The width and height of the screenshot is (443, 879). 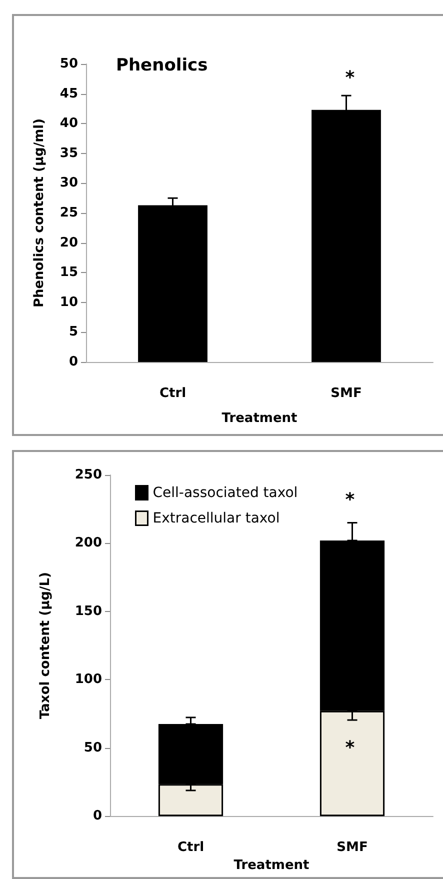 What do you see at coordinates (45, 646) in the screenshot?
I see `y-axis-title: Taxol content (µg/L)` at bounding box center [45, 646].